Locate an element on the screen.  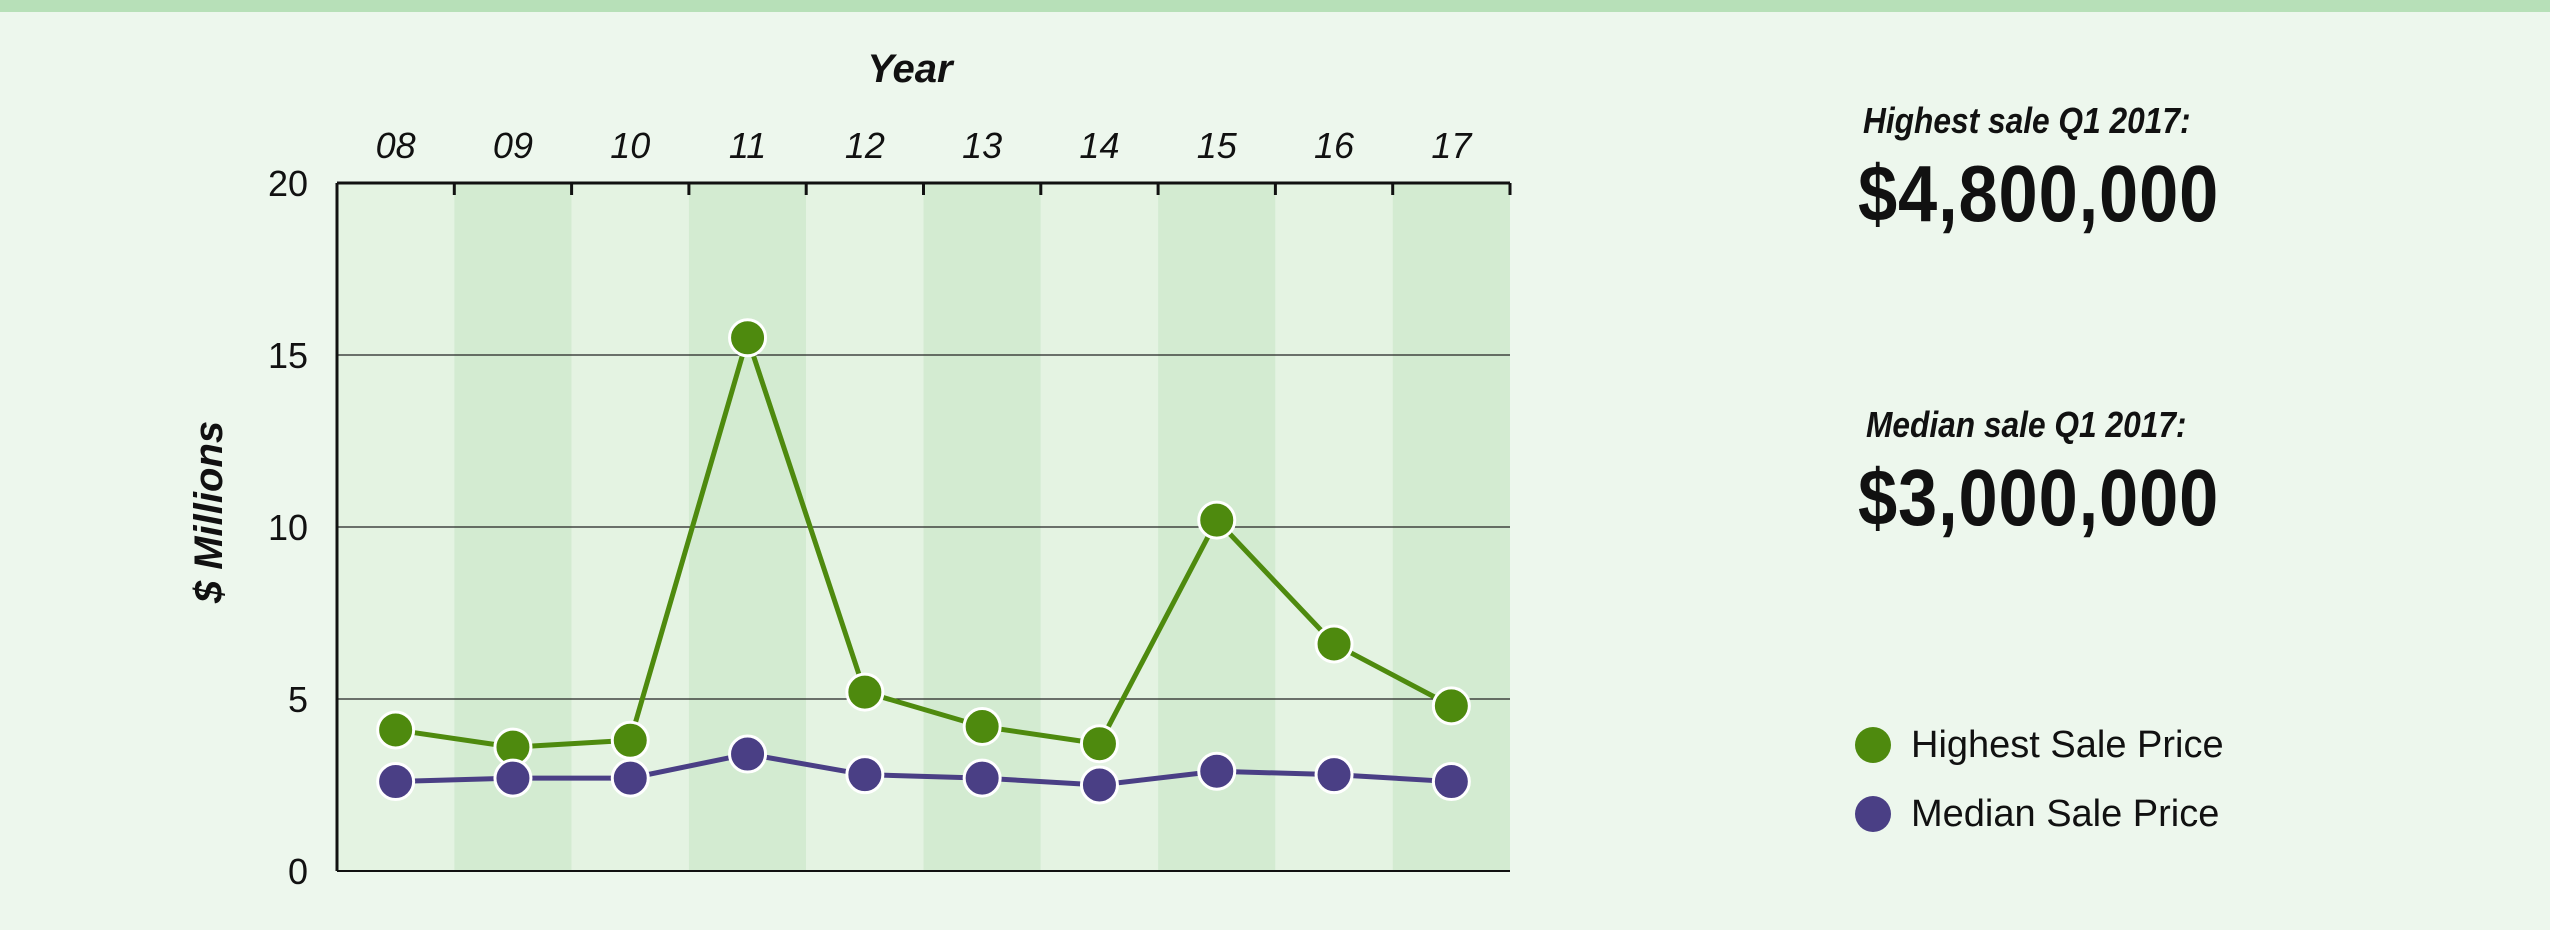
y-tick-label-15: 15 is located at coordinates (288, 355).